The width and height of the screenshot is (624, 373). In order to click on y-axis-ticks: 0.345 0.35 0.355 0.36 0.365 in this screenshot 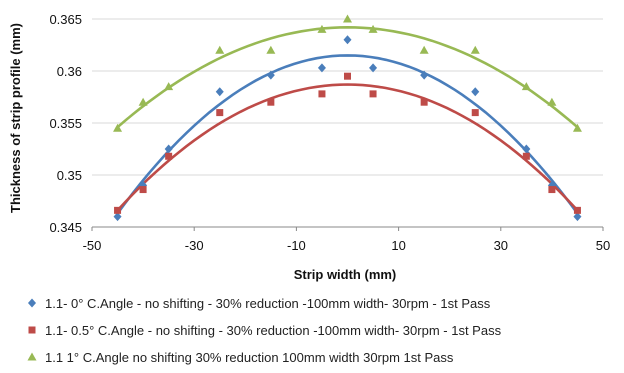, I will do `click(65, 123)`.